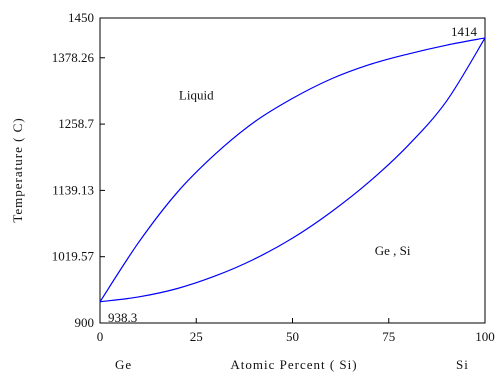 Image resolution: width=495 pixels, height=375 pixels. Describe the element at coordinates (73, 189) in the screenshot. I see `y-tick-label: 1139.13` at that location.